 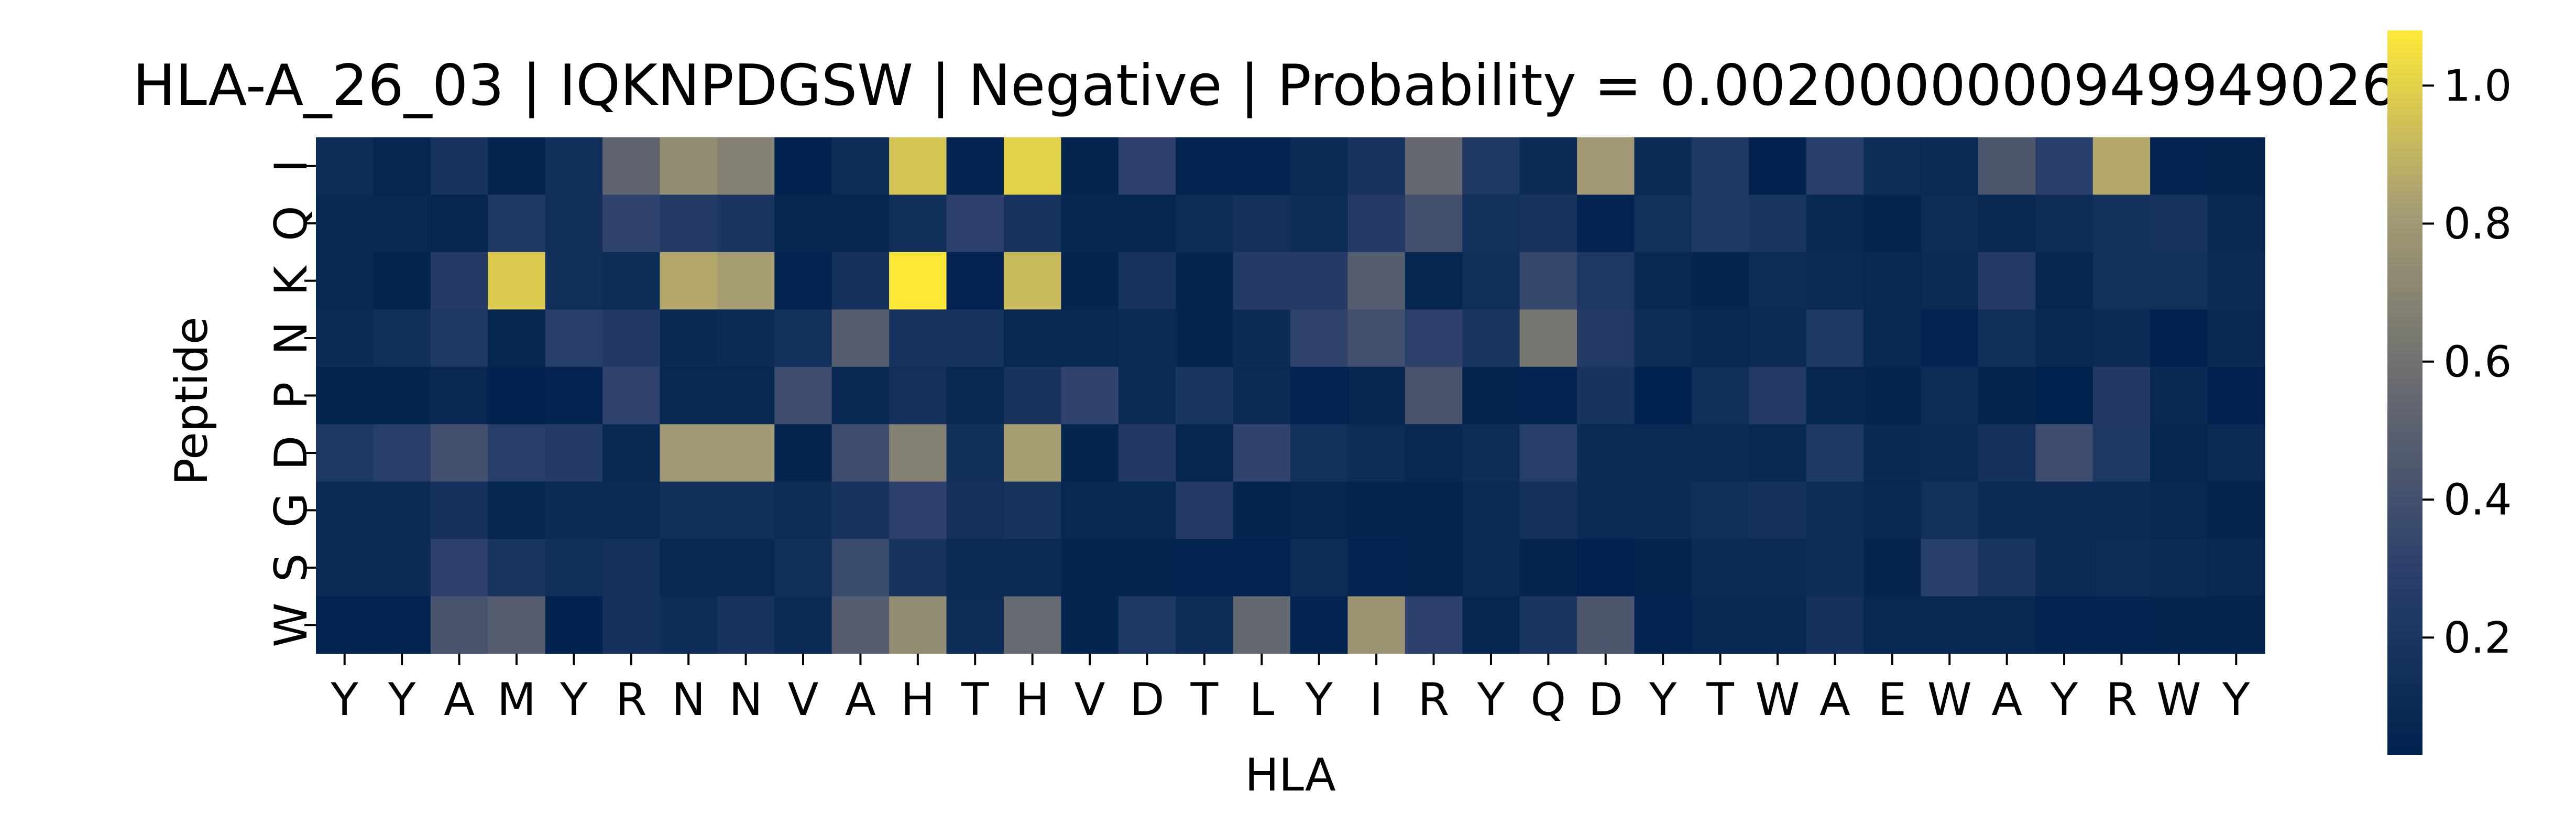 I want to click on x-tick-label: A, so click(x=860, y=700).